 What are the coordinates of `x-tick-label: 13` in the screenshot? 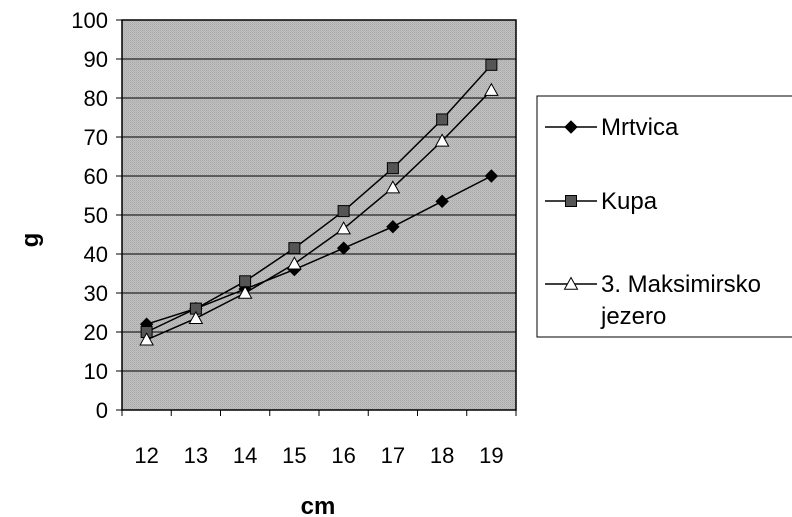 It's located at (196, 455).